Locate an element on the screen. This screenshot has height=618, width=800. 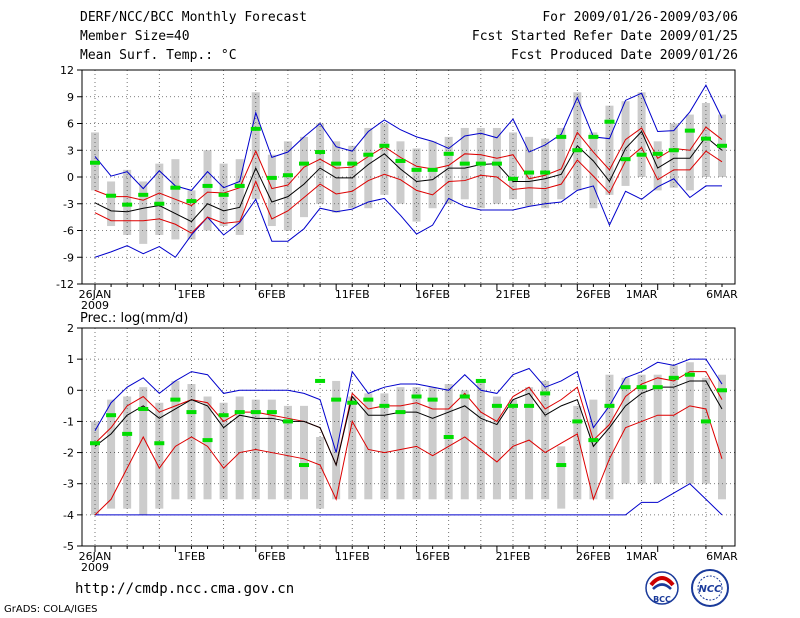
grads-credit: GrADS: COLA/IGES is located at coordinates (51, 609).